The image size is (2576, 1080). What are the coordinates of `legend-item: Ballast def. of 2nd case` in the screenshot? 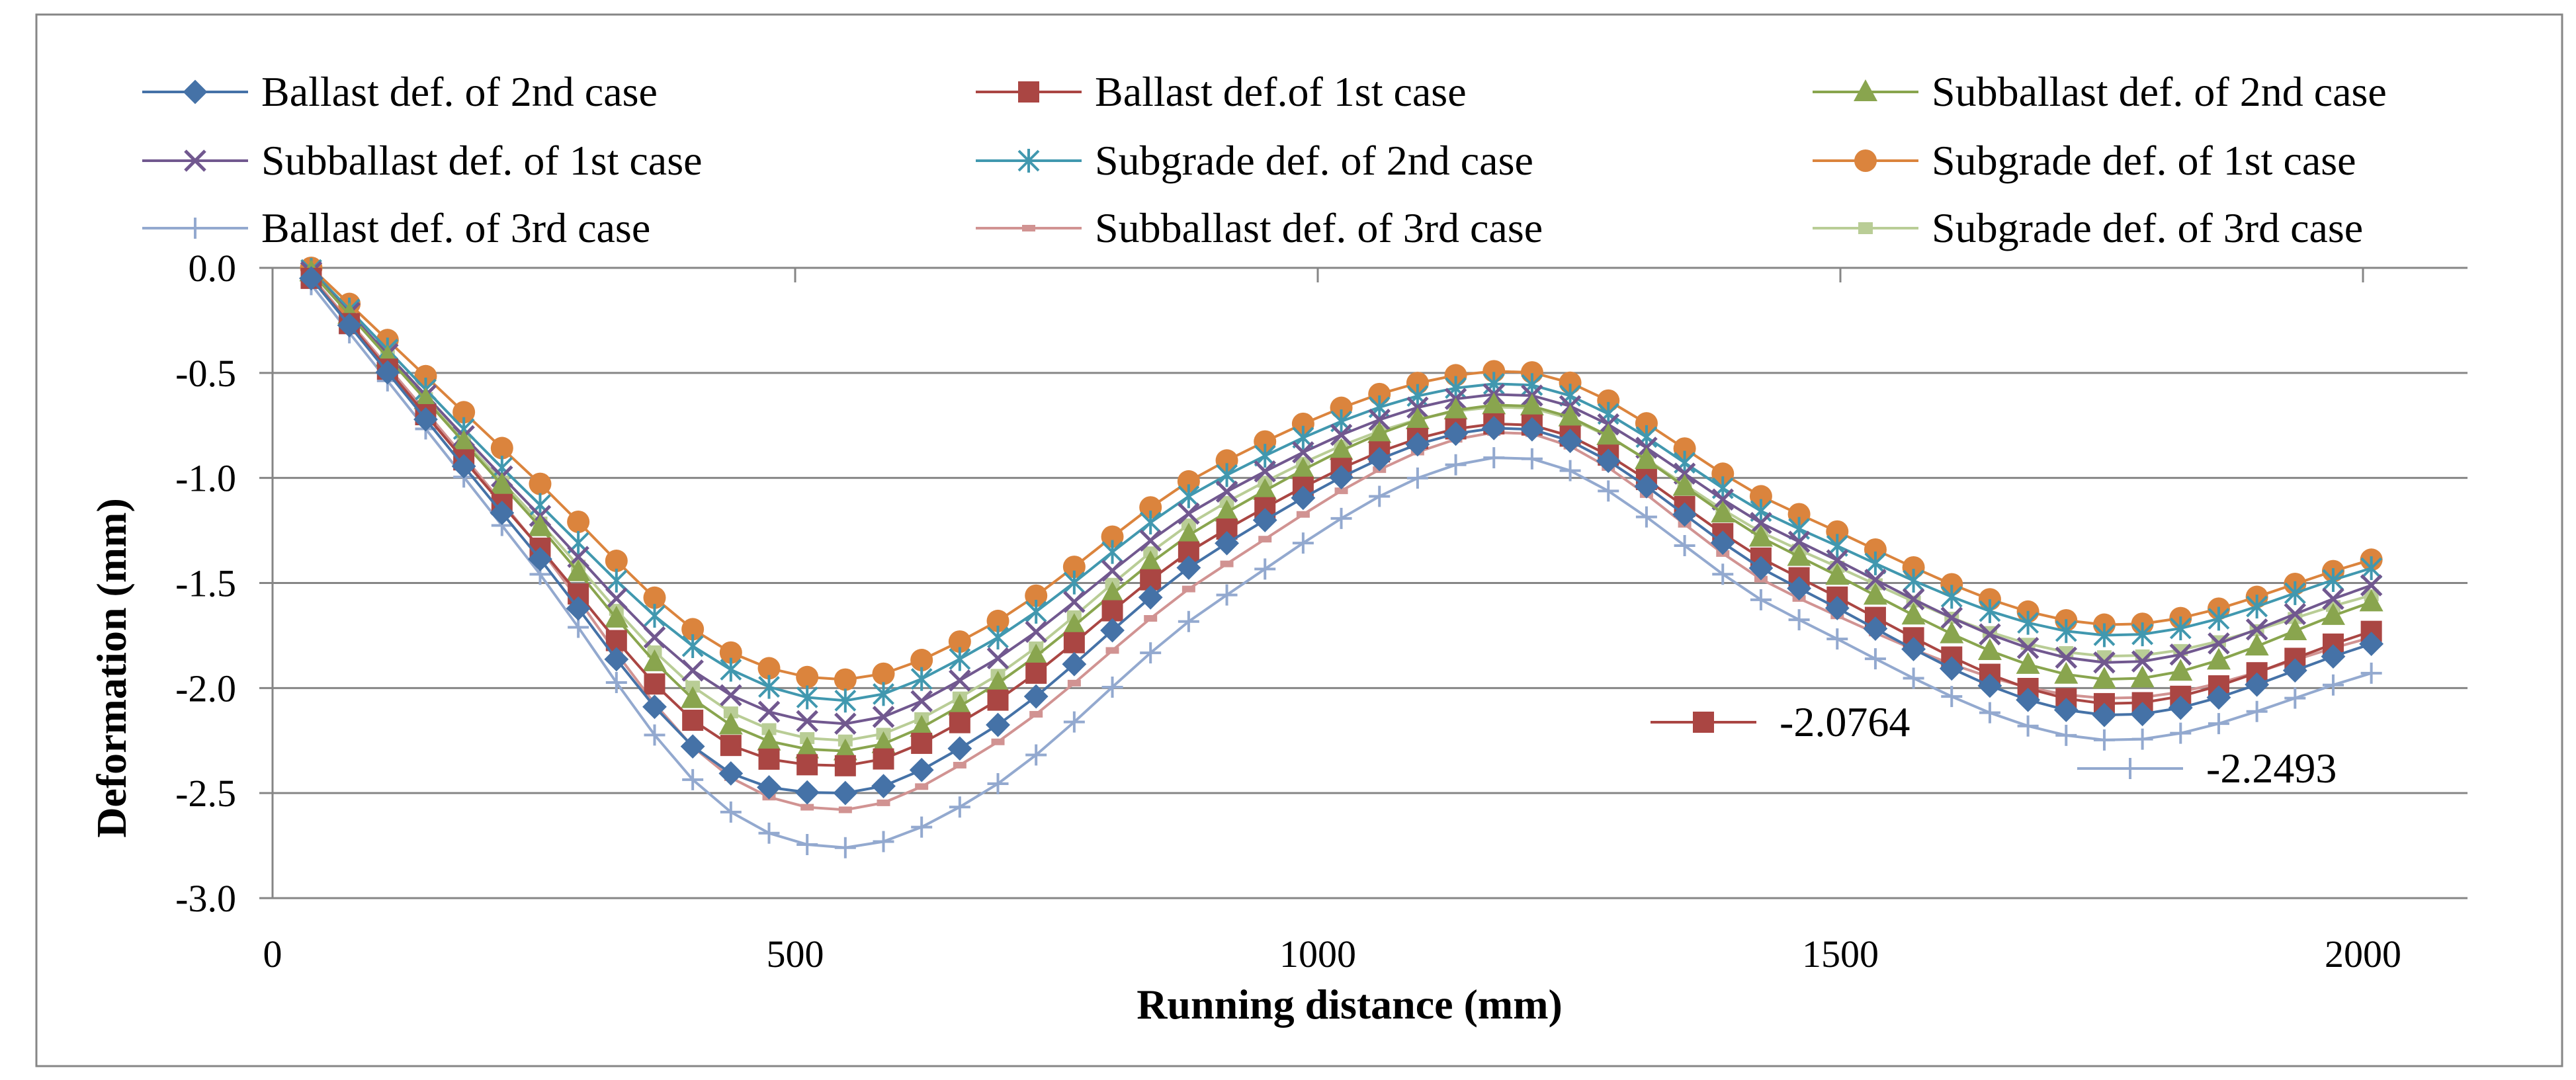 It's located at (400, 91).